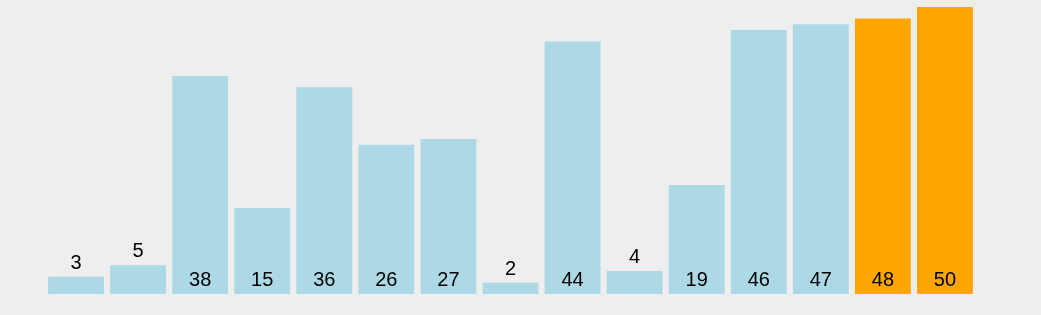  What do you see at coordinates (138, 250) in the screenshot?
I see `data-label: 5` at bounding box center [138, 250].